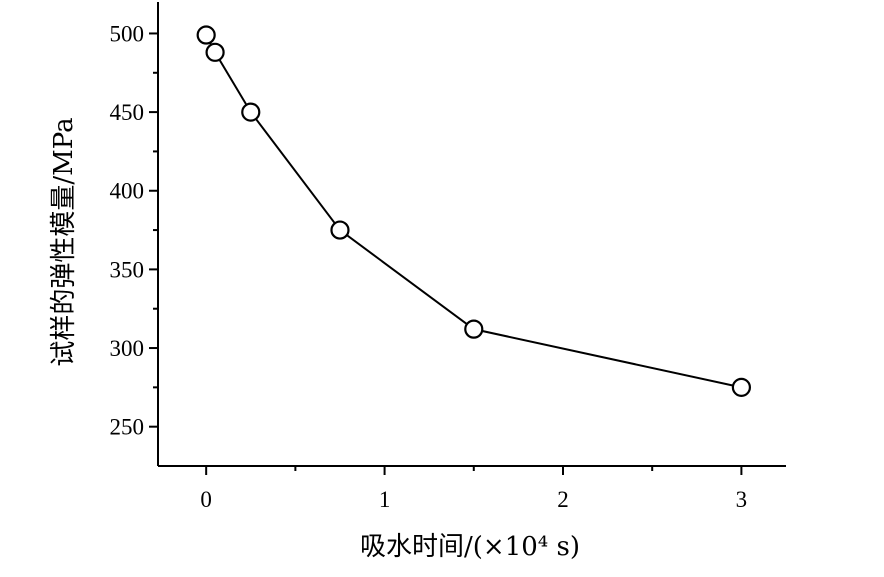 Image resolution: width=884 pixels, height=577 pixels. Describe the element at coordinates (127, 269) in the screenshot. I see `y-tick-label: 350` at that location.